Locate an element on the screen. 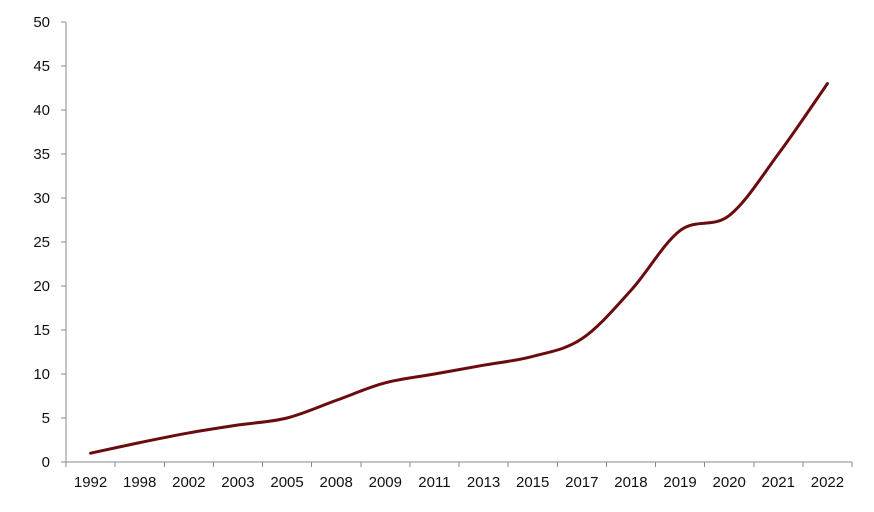 The height and width of the screenshot is (512, 874). x-tick-label: 2008 is located at coordinates (336, 482).